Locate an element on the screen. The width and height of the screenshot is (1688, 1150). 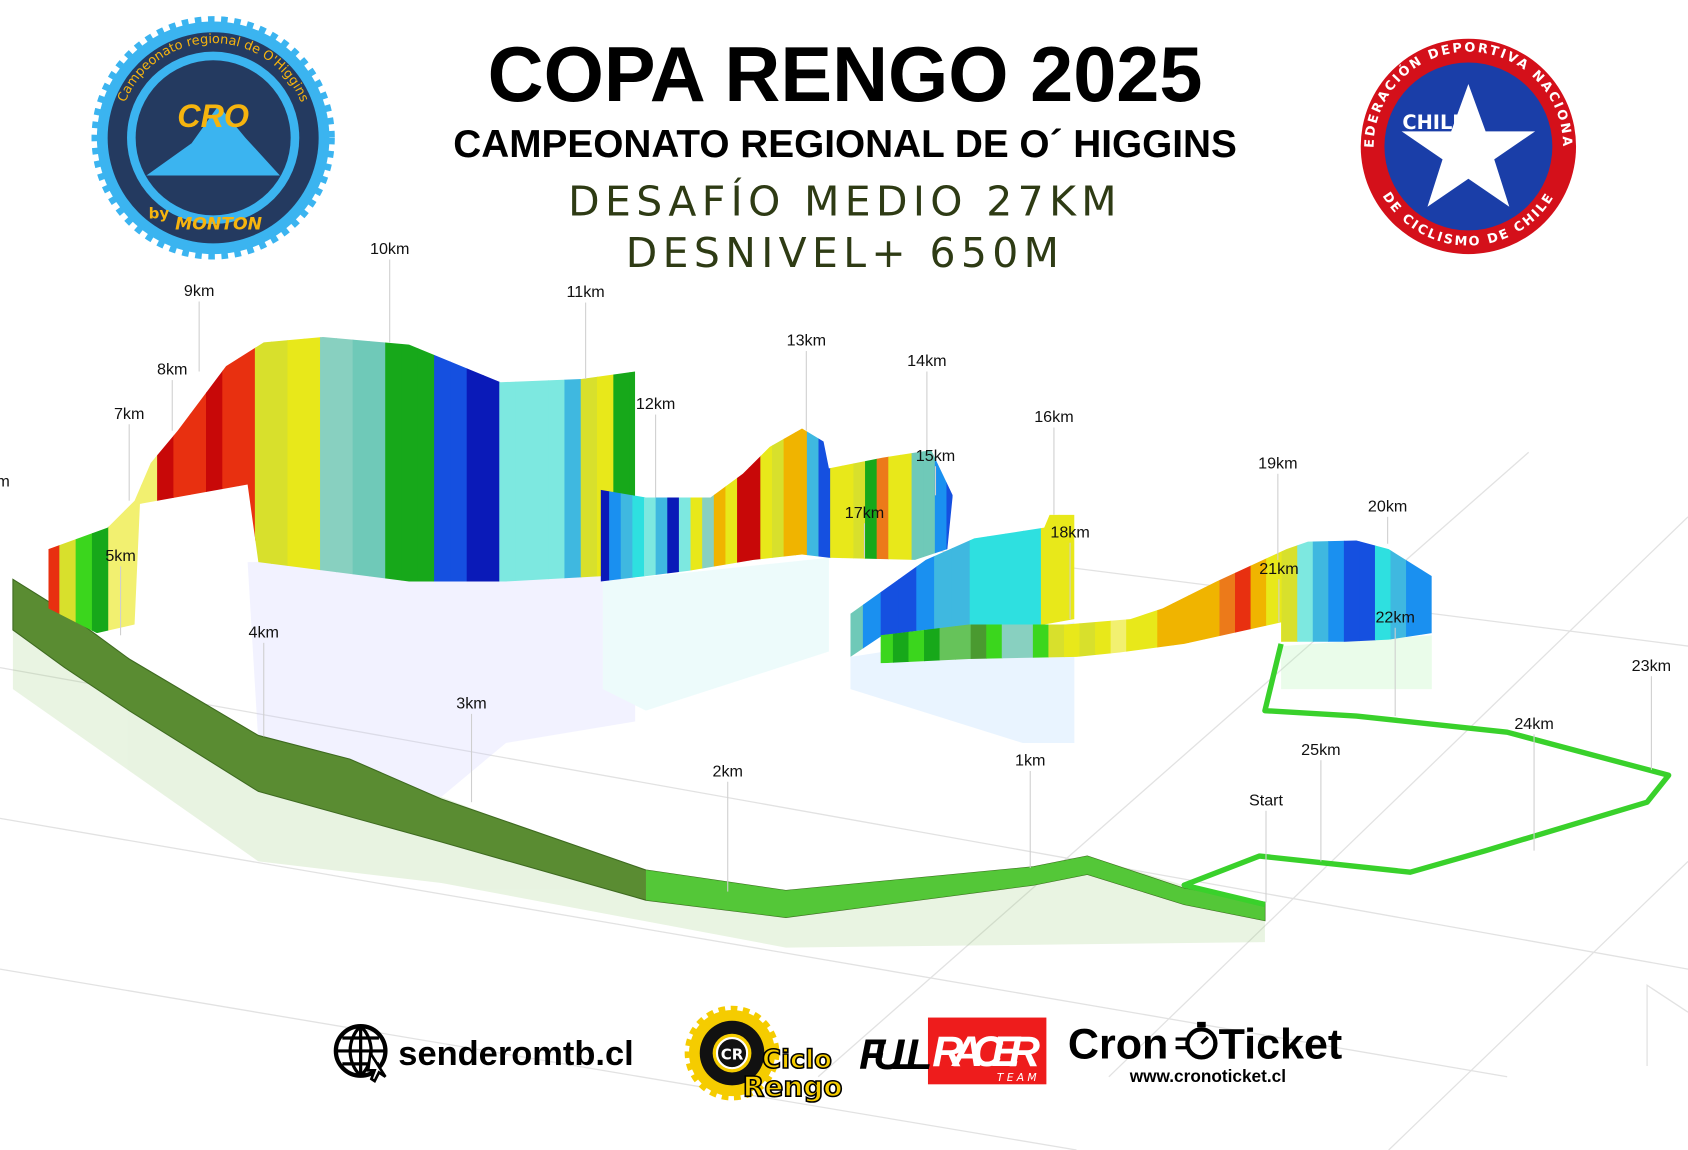
page-subtitle: CAMPEONATO REGIONAL DE O´ HIGGINS is located at coordinates (845, 144).